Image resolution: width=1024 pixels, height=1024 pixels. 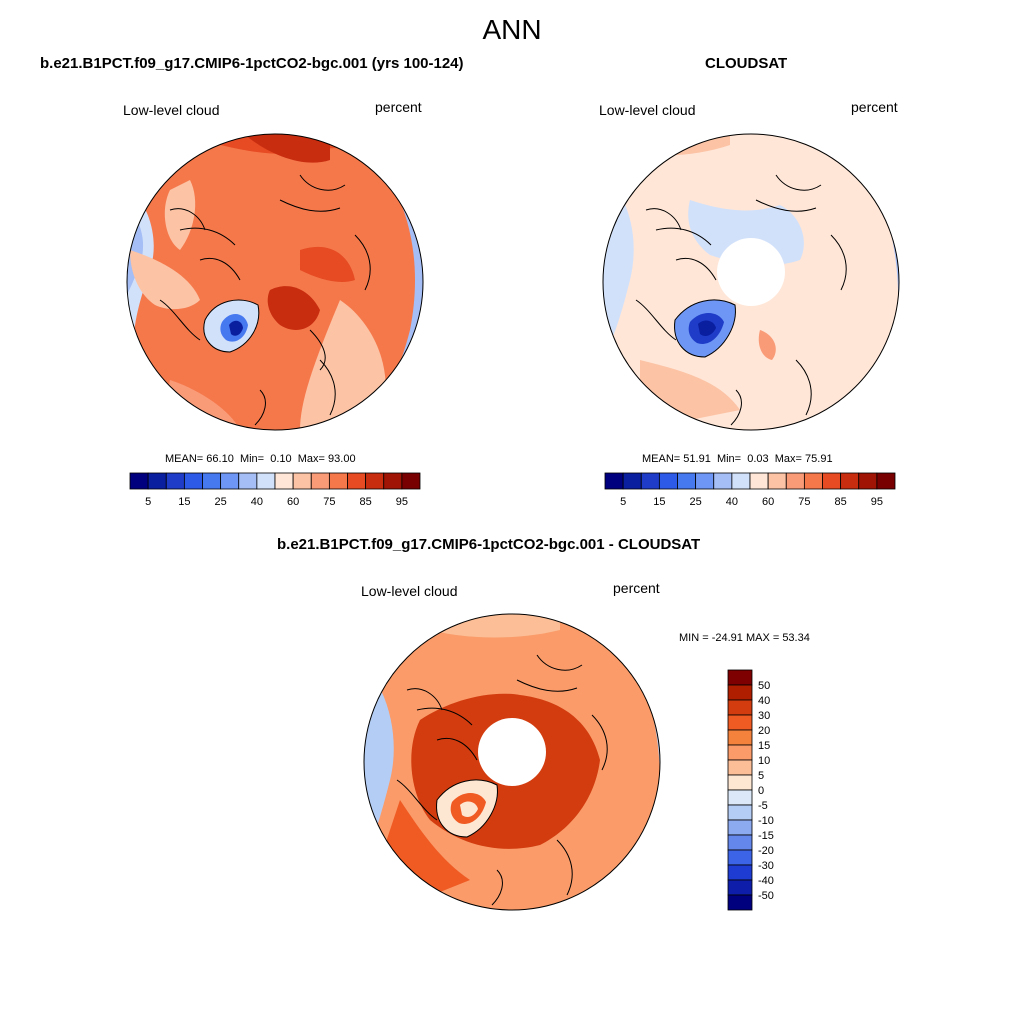 What do you see at coordinates (659, 502) in the screenshot?
I see `panel2-colorbar-tick-label-1: 15` at bounding box center [659, 502].